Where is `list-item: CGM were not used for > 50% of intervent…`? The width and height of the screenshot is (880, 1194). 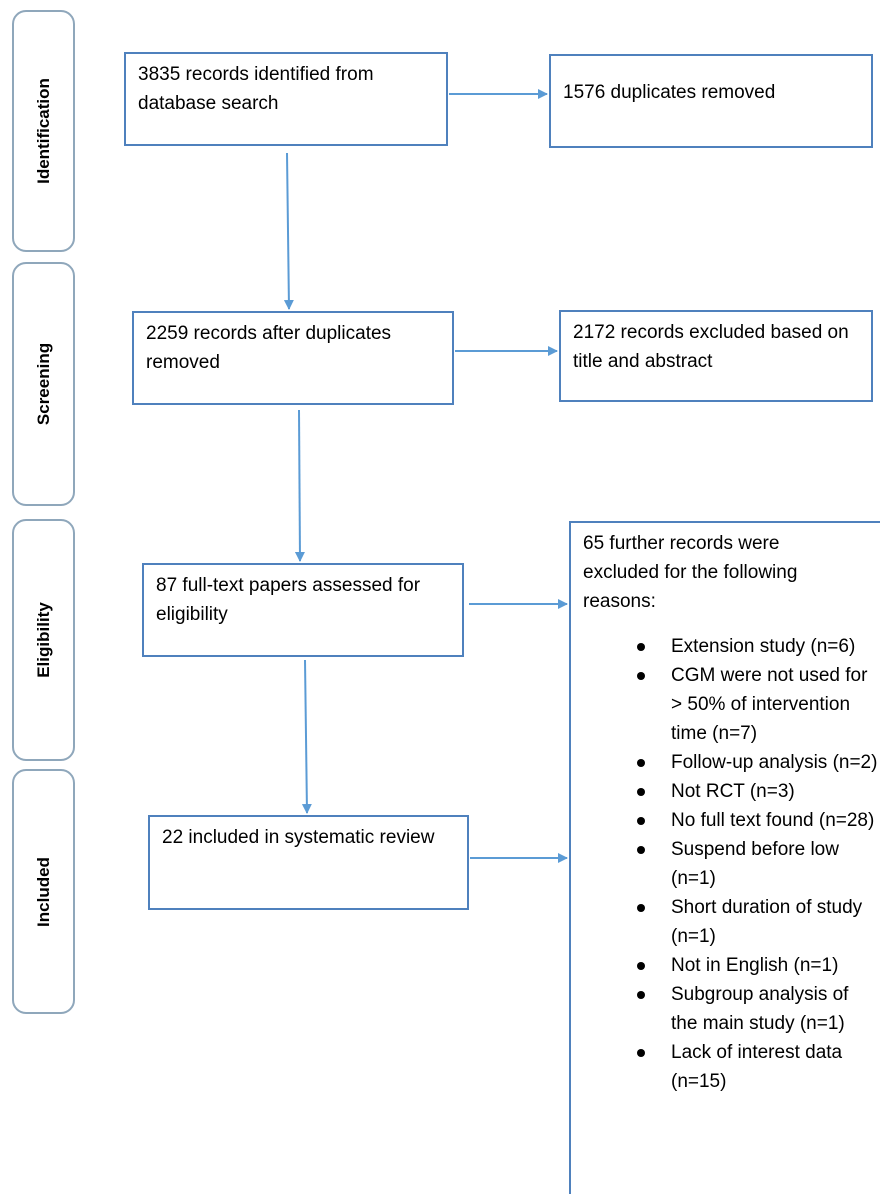 list-item: CGM were not used for > 50% of intervent… is located at coordinates (731, 704).